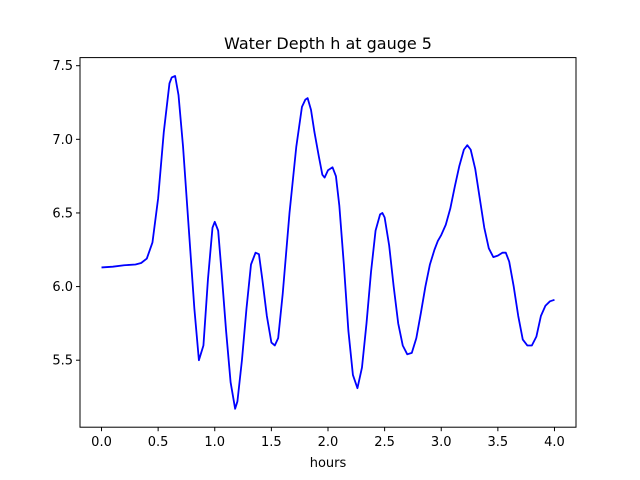 The height and width of the screenshot is (480, 640). Describe the element at coordinates (328, 43) in the screenshot. I see `chart-title: Water Depth h at gauge 5` at that location.